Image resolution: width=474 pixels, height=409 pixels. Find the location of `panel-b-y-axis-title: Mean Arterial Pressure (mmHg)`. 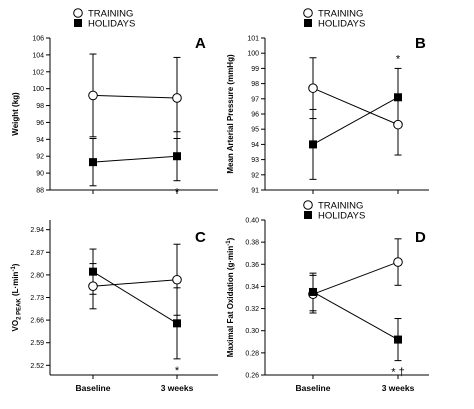

panel-b-y-axis-title: Mean Arterial Pressure (mmHg) is located at coordinates (230, 114).